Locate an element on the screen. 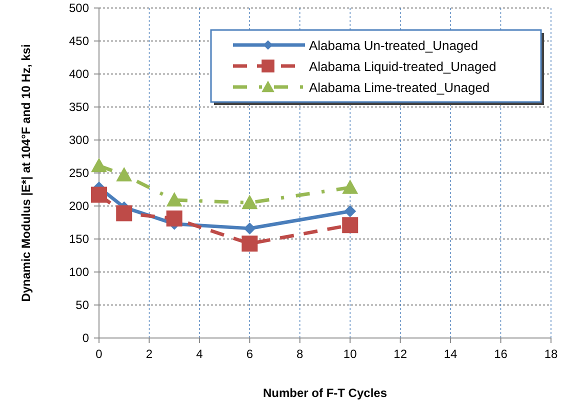 This screenshot has height=409, width=562. y-tick-label: 200 is located at coordinates (79, 206).